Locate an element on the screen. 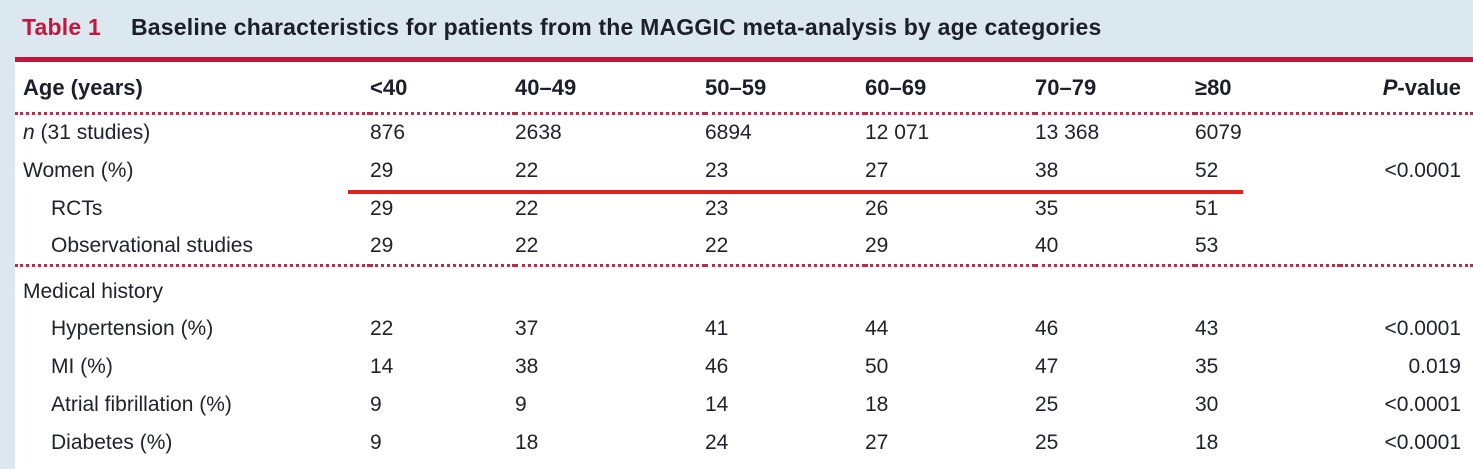  cell-value: 24 is located at coordinates (717, 442).